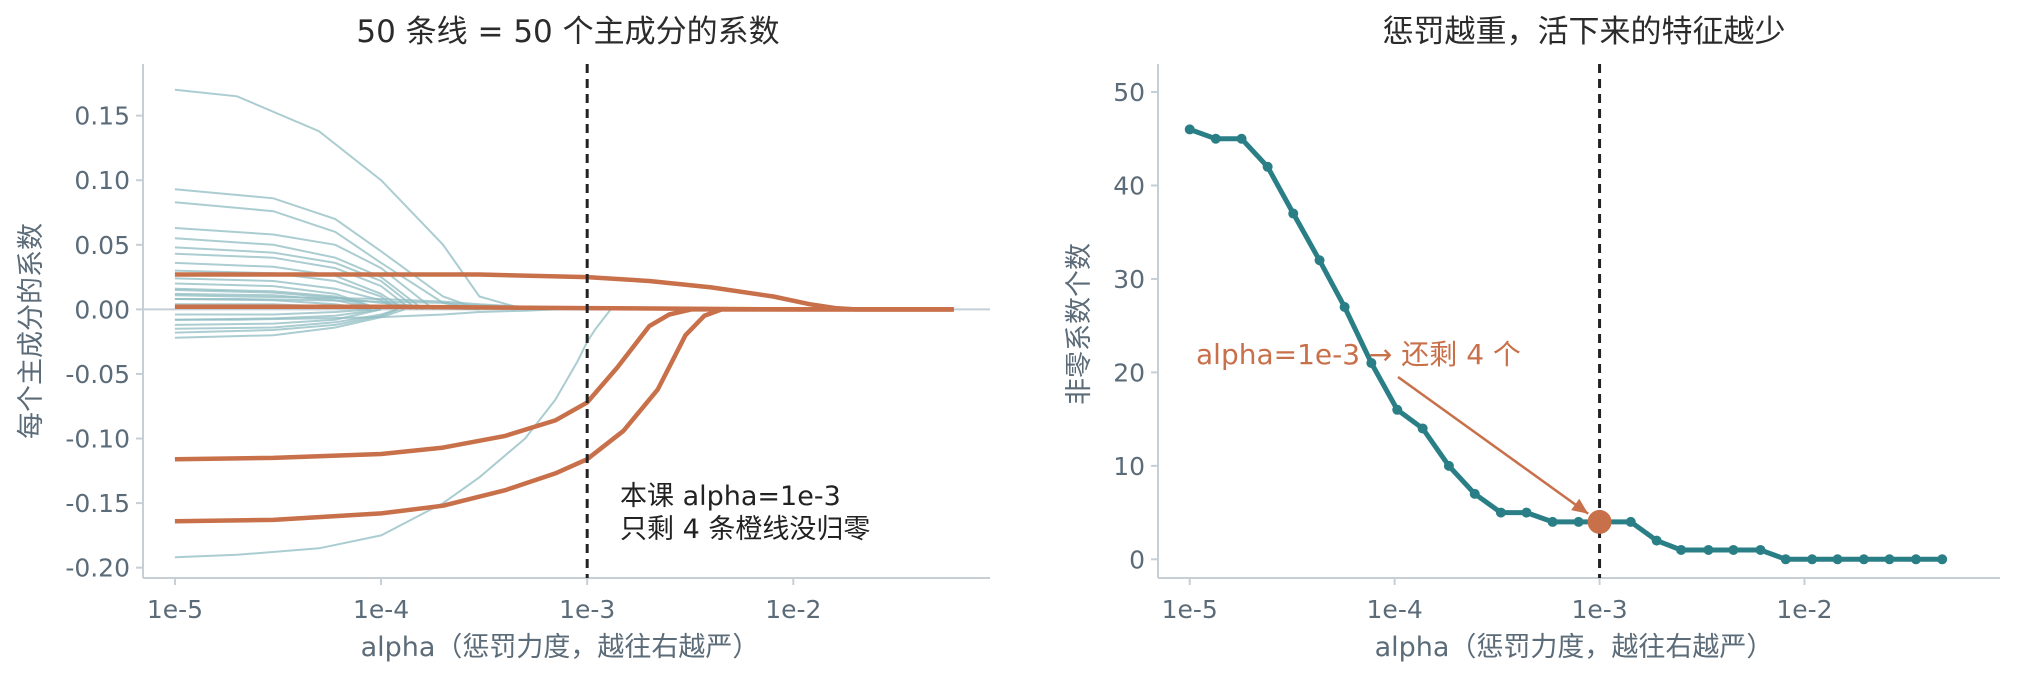 This screenshot has width=2018, height=682. What do you see at coordinates (793, 609) in the screenshot?
I see `left-x-tick-label: 1e-2` at bounding box center [793, 609].